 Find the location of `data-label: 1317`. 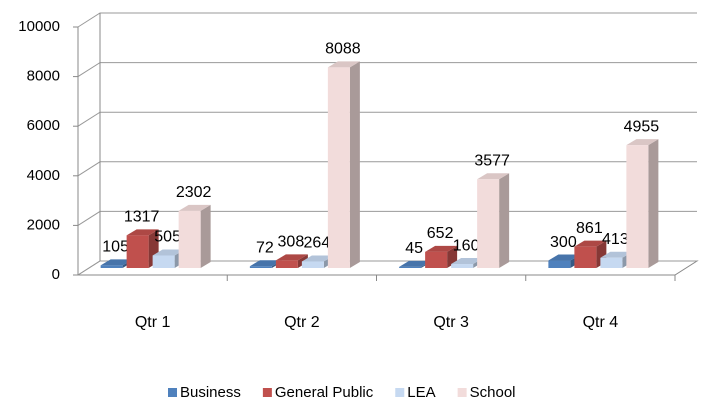

data-label: 1317 is located at coordinates (142, 217).